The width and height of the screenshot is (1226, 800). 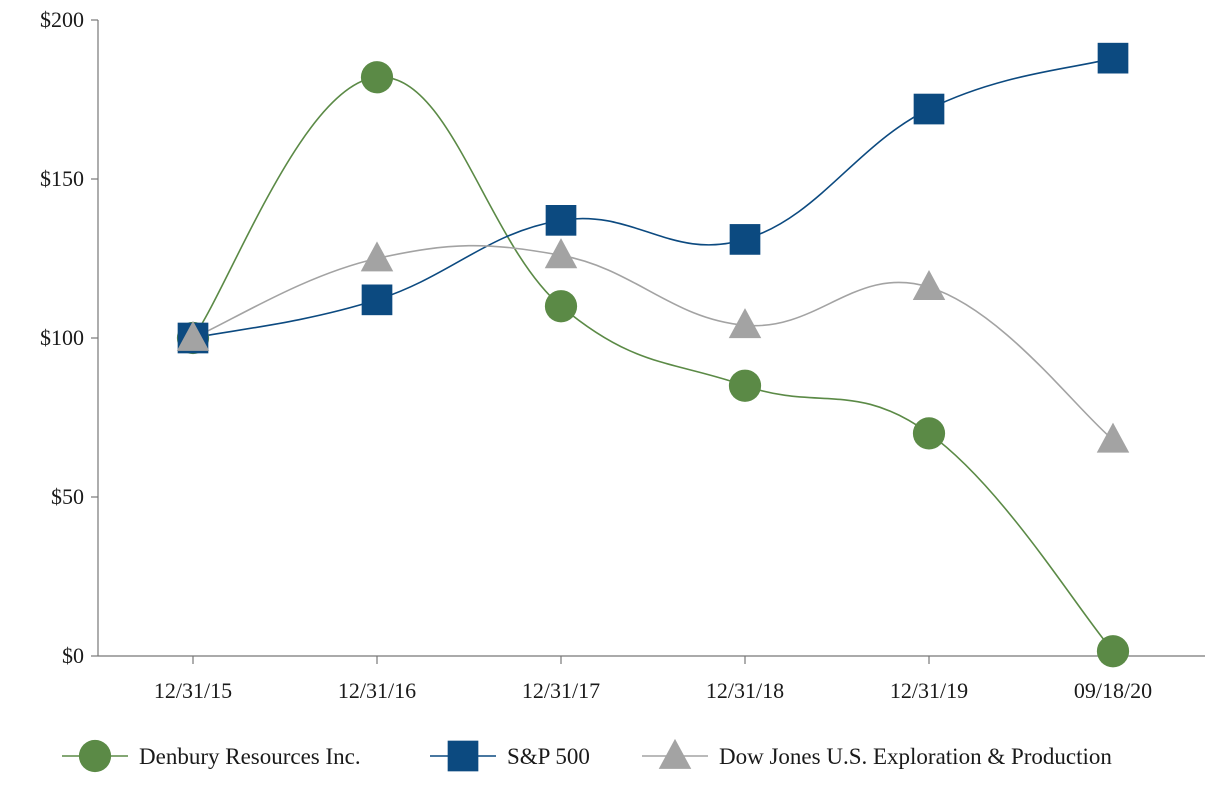 I want to click on legend-item: S&P 500, so click(x=510, y=756).